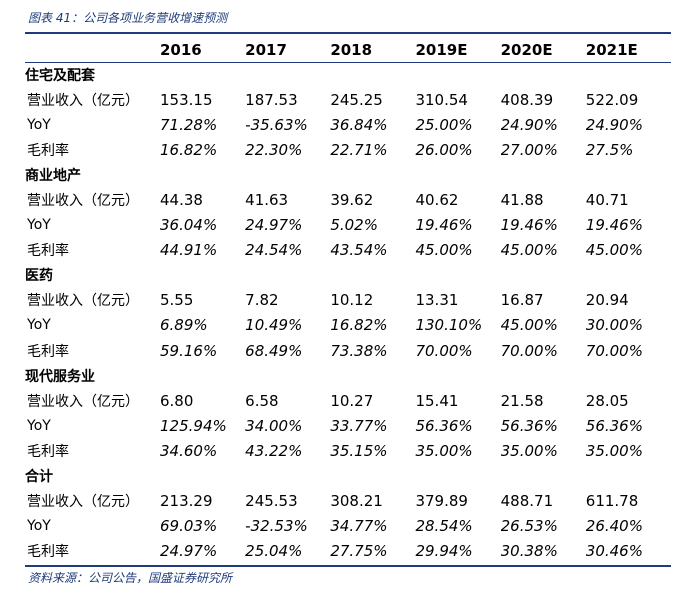 The width and height of the screenshot is (695, 607). Describe the element at coordinates (614, 225) in the screenshot. I see `table-cell: 19.46%` at that location.